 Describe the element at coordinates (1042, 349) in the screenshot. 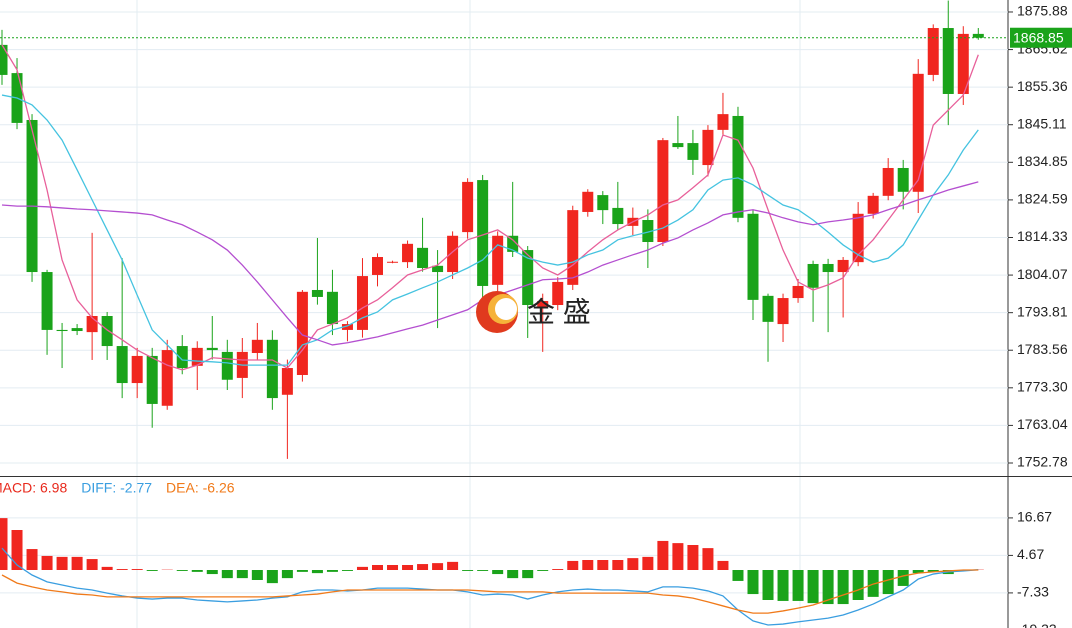

I see `y-tick-label: 1783.56` at that location.